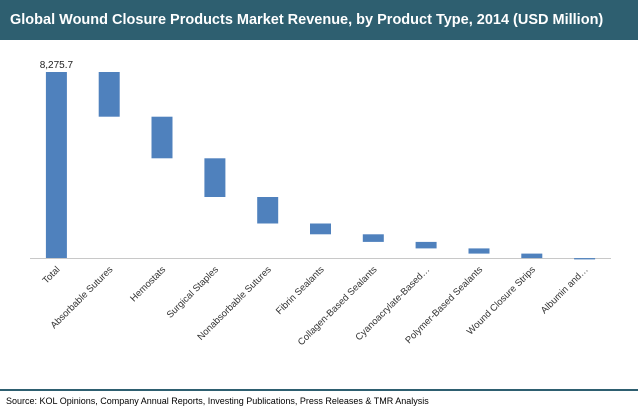  I want to click on bar-nonabsorbable-sutures, so click(268, 210).